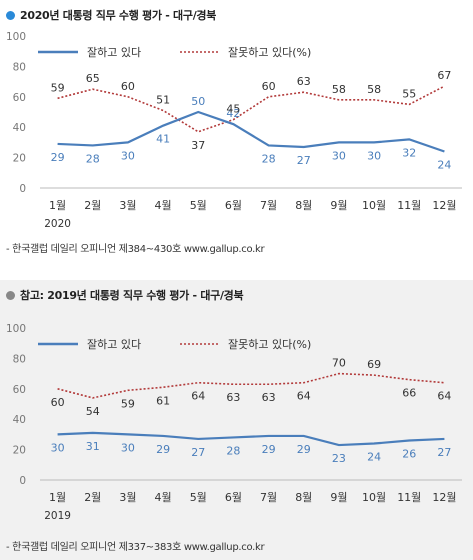 This screenshot has width=473, height=560. What do you see at coordinates (444, 75) in the screenshot?
I see `data-label-disapprove: 67` at bounding box center [444, 75].